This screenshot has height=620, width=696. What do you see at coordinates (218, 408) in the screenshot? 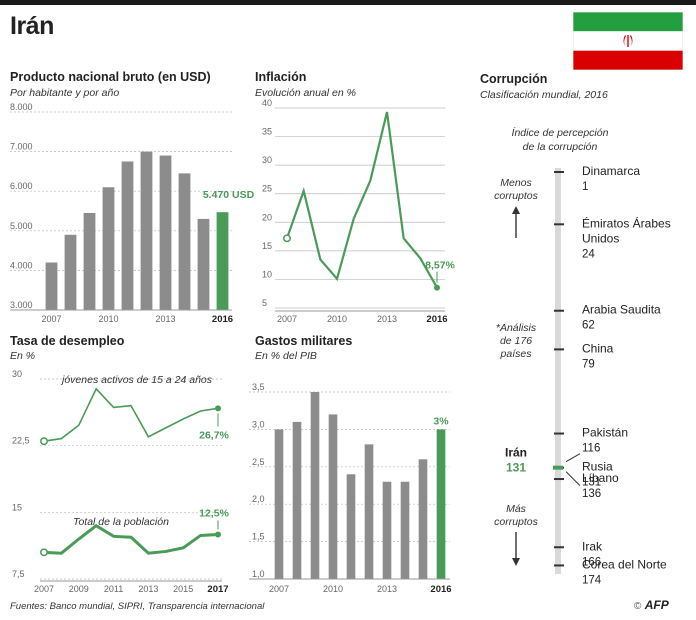
I see `youth-end-point` at bounding box center [218, 408].